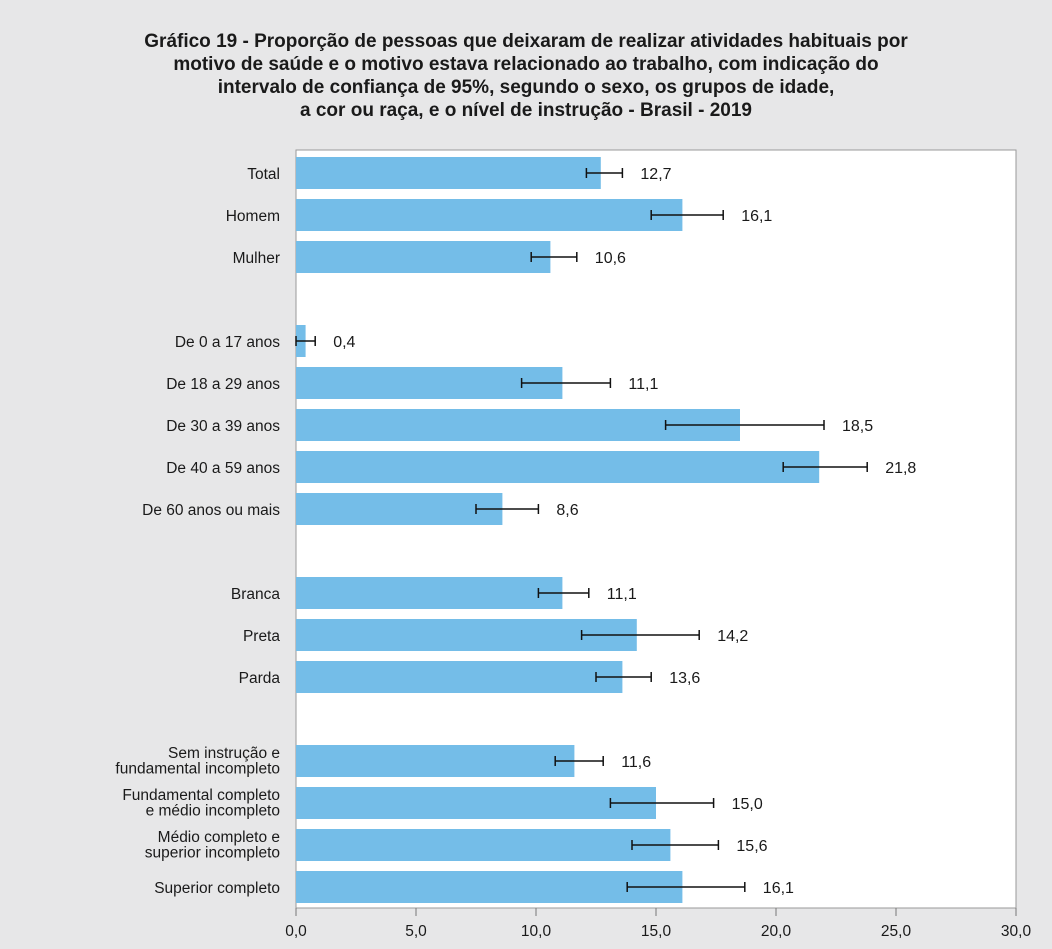 This screenshot has height=949, width=1052. Describe the element at coordinates (223, 426) in the screenshot. I see `category-label: De 30 a 39 anos` at that location.